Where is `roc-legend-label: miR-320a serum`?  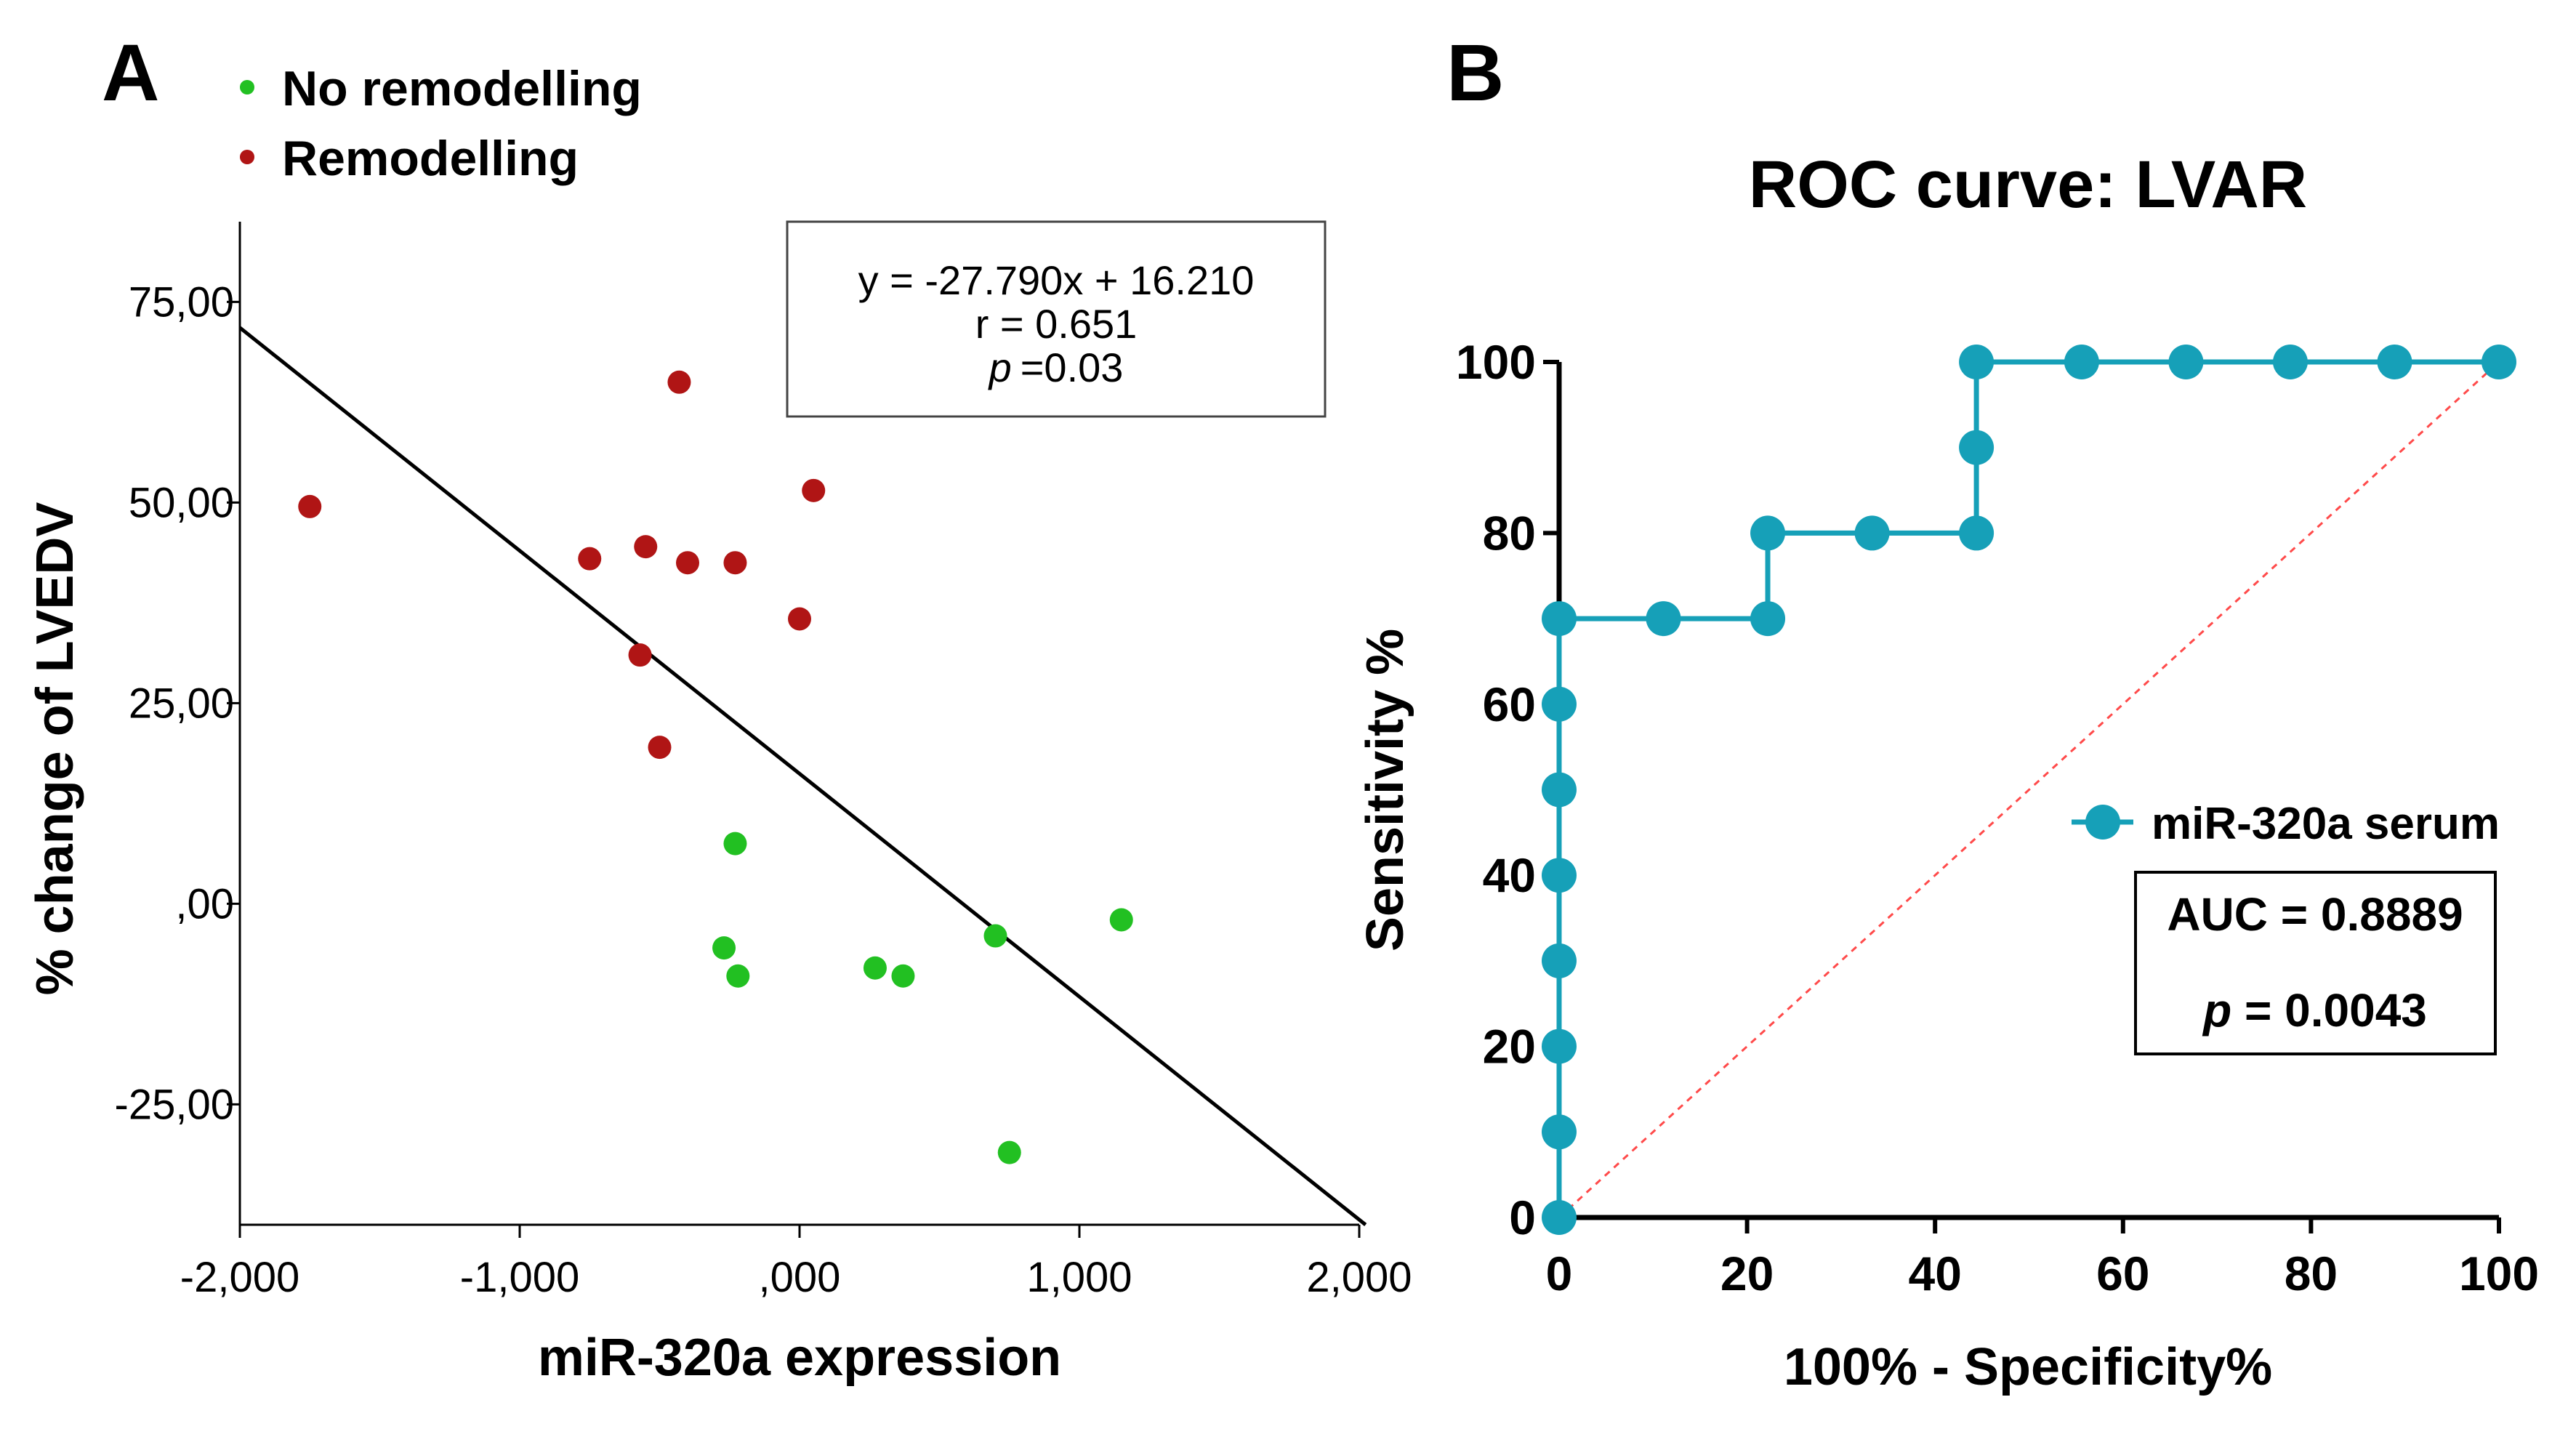
roc-legend-label: miR-320a serum is located at coordinates (2326, 824).